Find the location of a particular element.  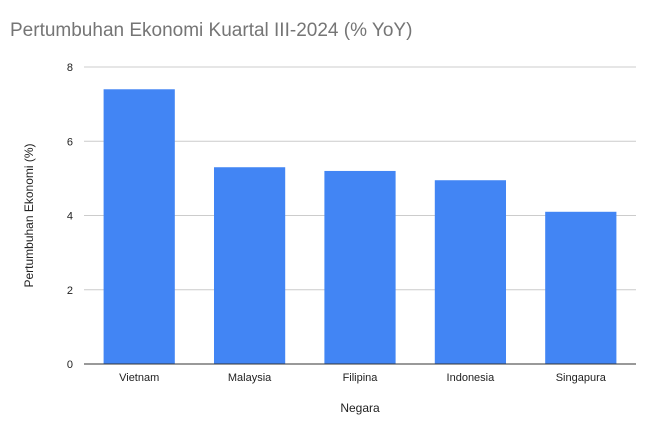

x-tick-label: Indonesia is located at coordinates (471, 378).